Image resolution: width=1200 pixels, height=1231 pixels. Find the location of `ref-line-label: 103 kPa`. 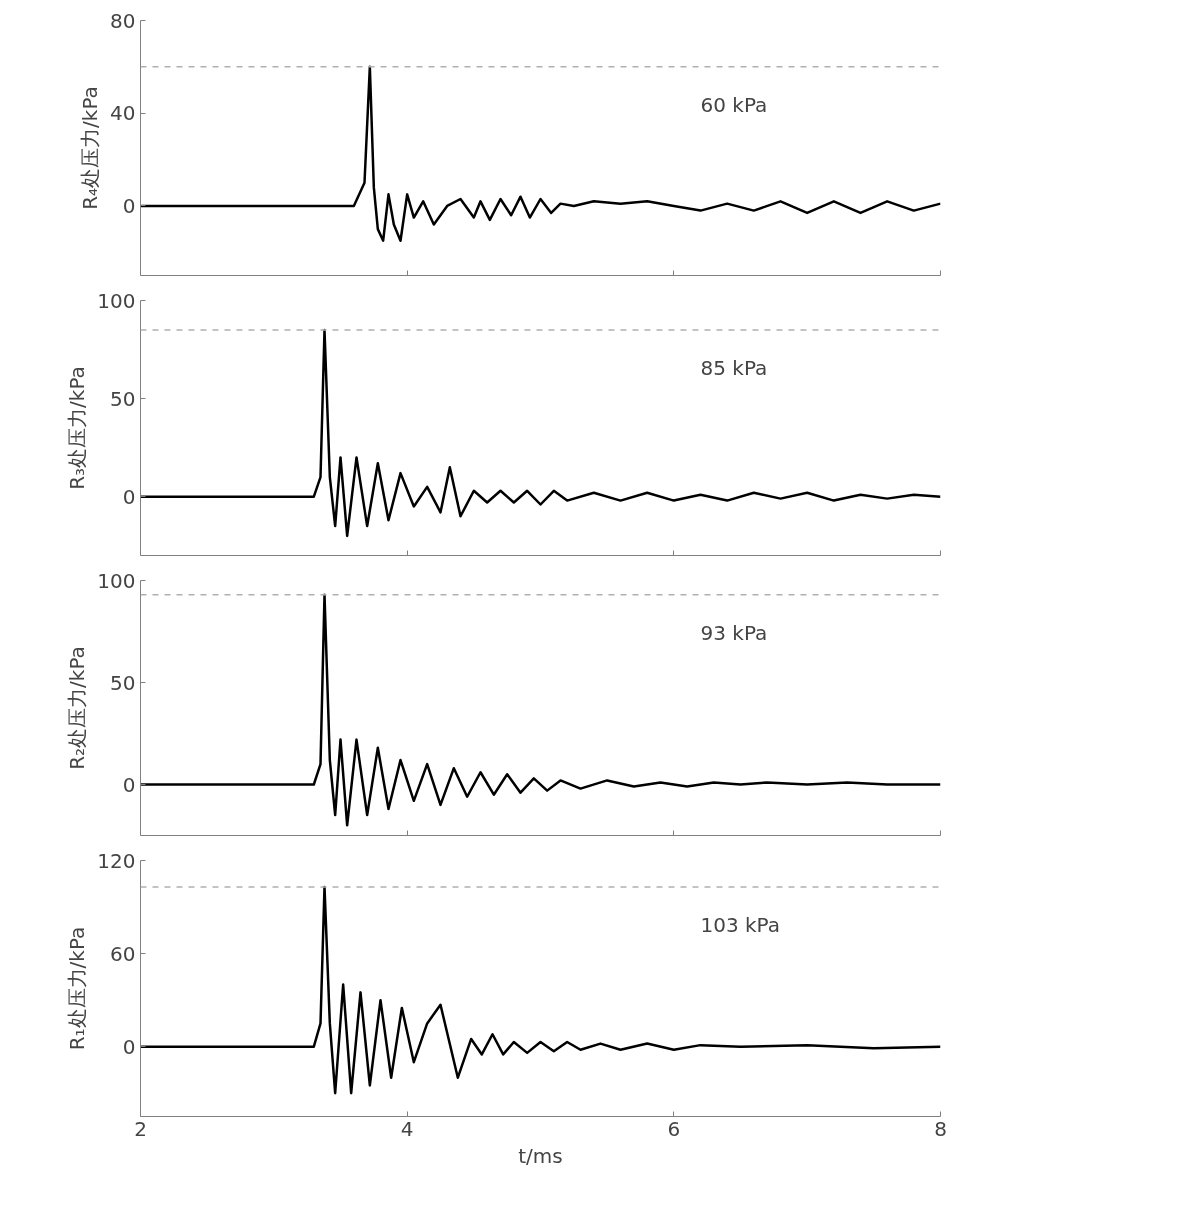

ref-line-label: 103 kPa is located at coordinates (740, 924).